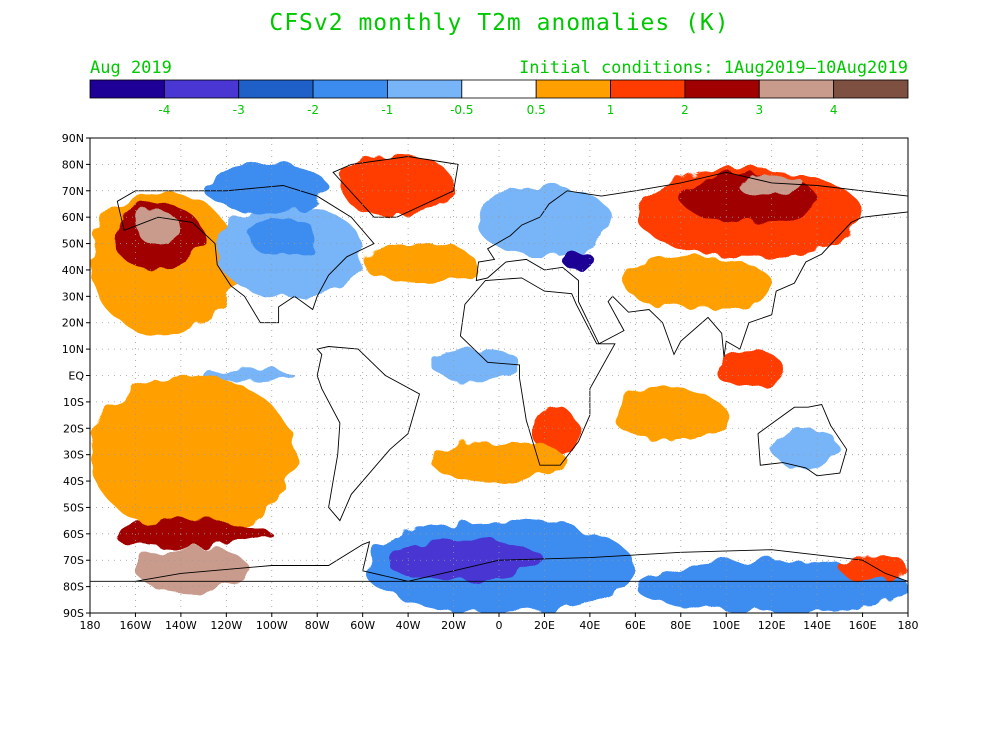  Describe the element at coordinates (73, 402) in the screenshot. I see `lat-tick-label: 10S` at that location.